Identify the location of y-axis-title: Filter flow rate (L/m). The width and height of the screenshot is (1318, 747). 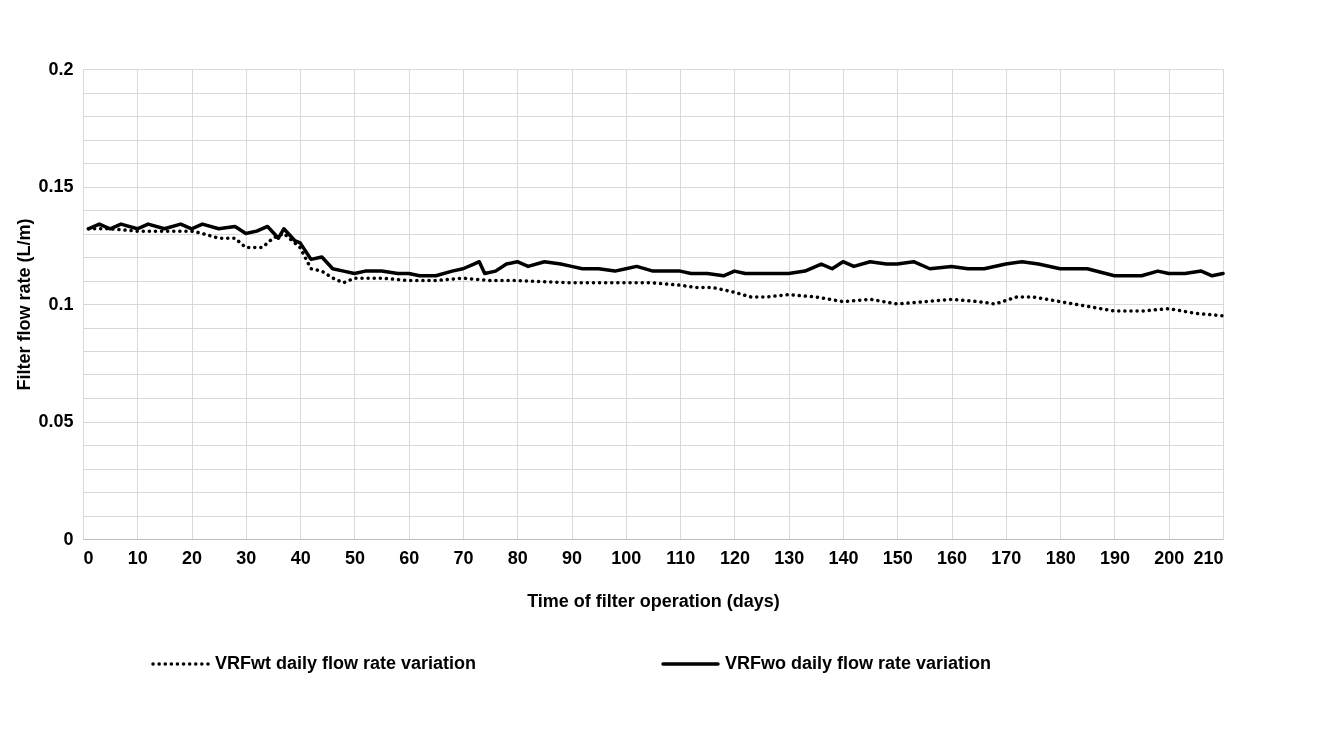
(24, 304).